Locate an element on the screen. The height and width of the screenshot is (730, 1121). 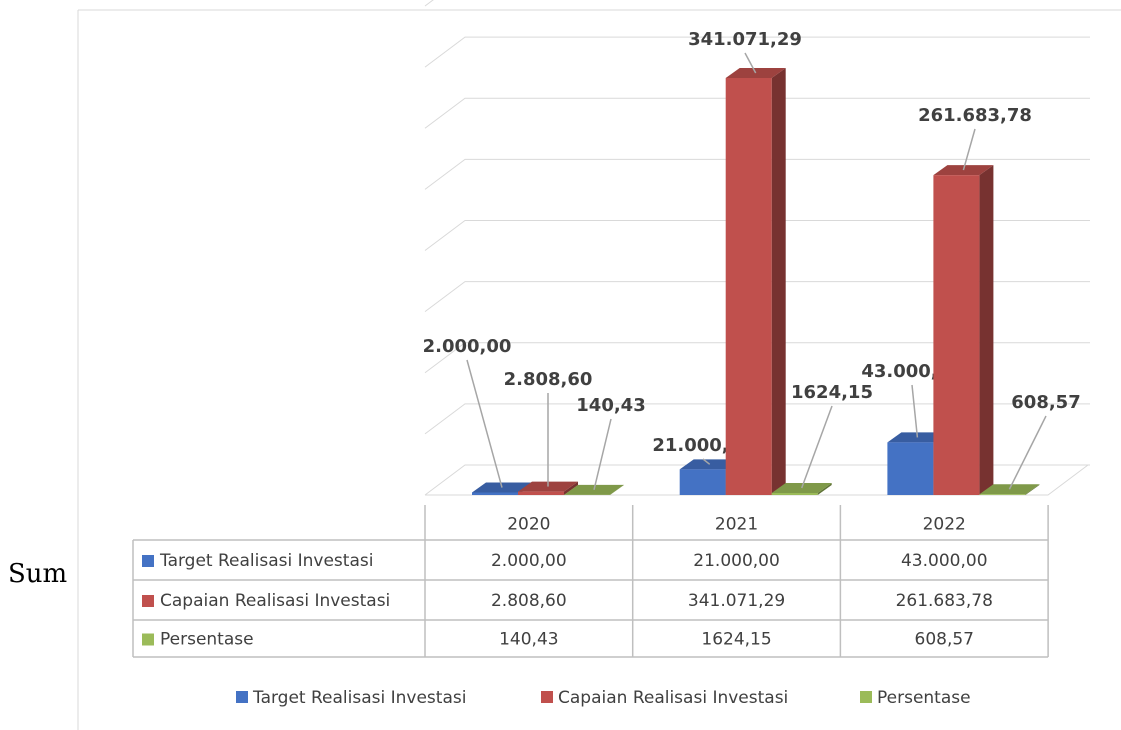
table-header: 2021 is located at coordinates (736, 525).